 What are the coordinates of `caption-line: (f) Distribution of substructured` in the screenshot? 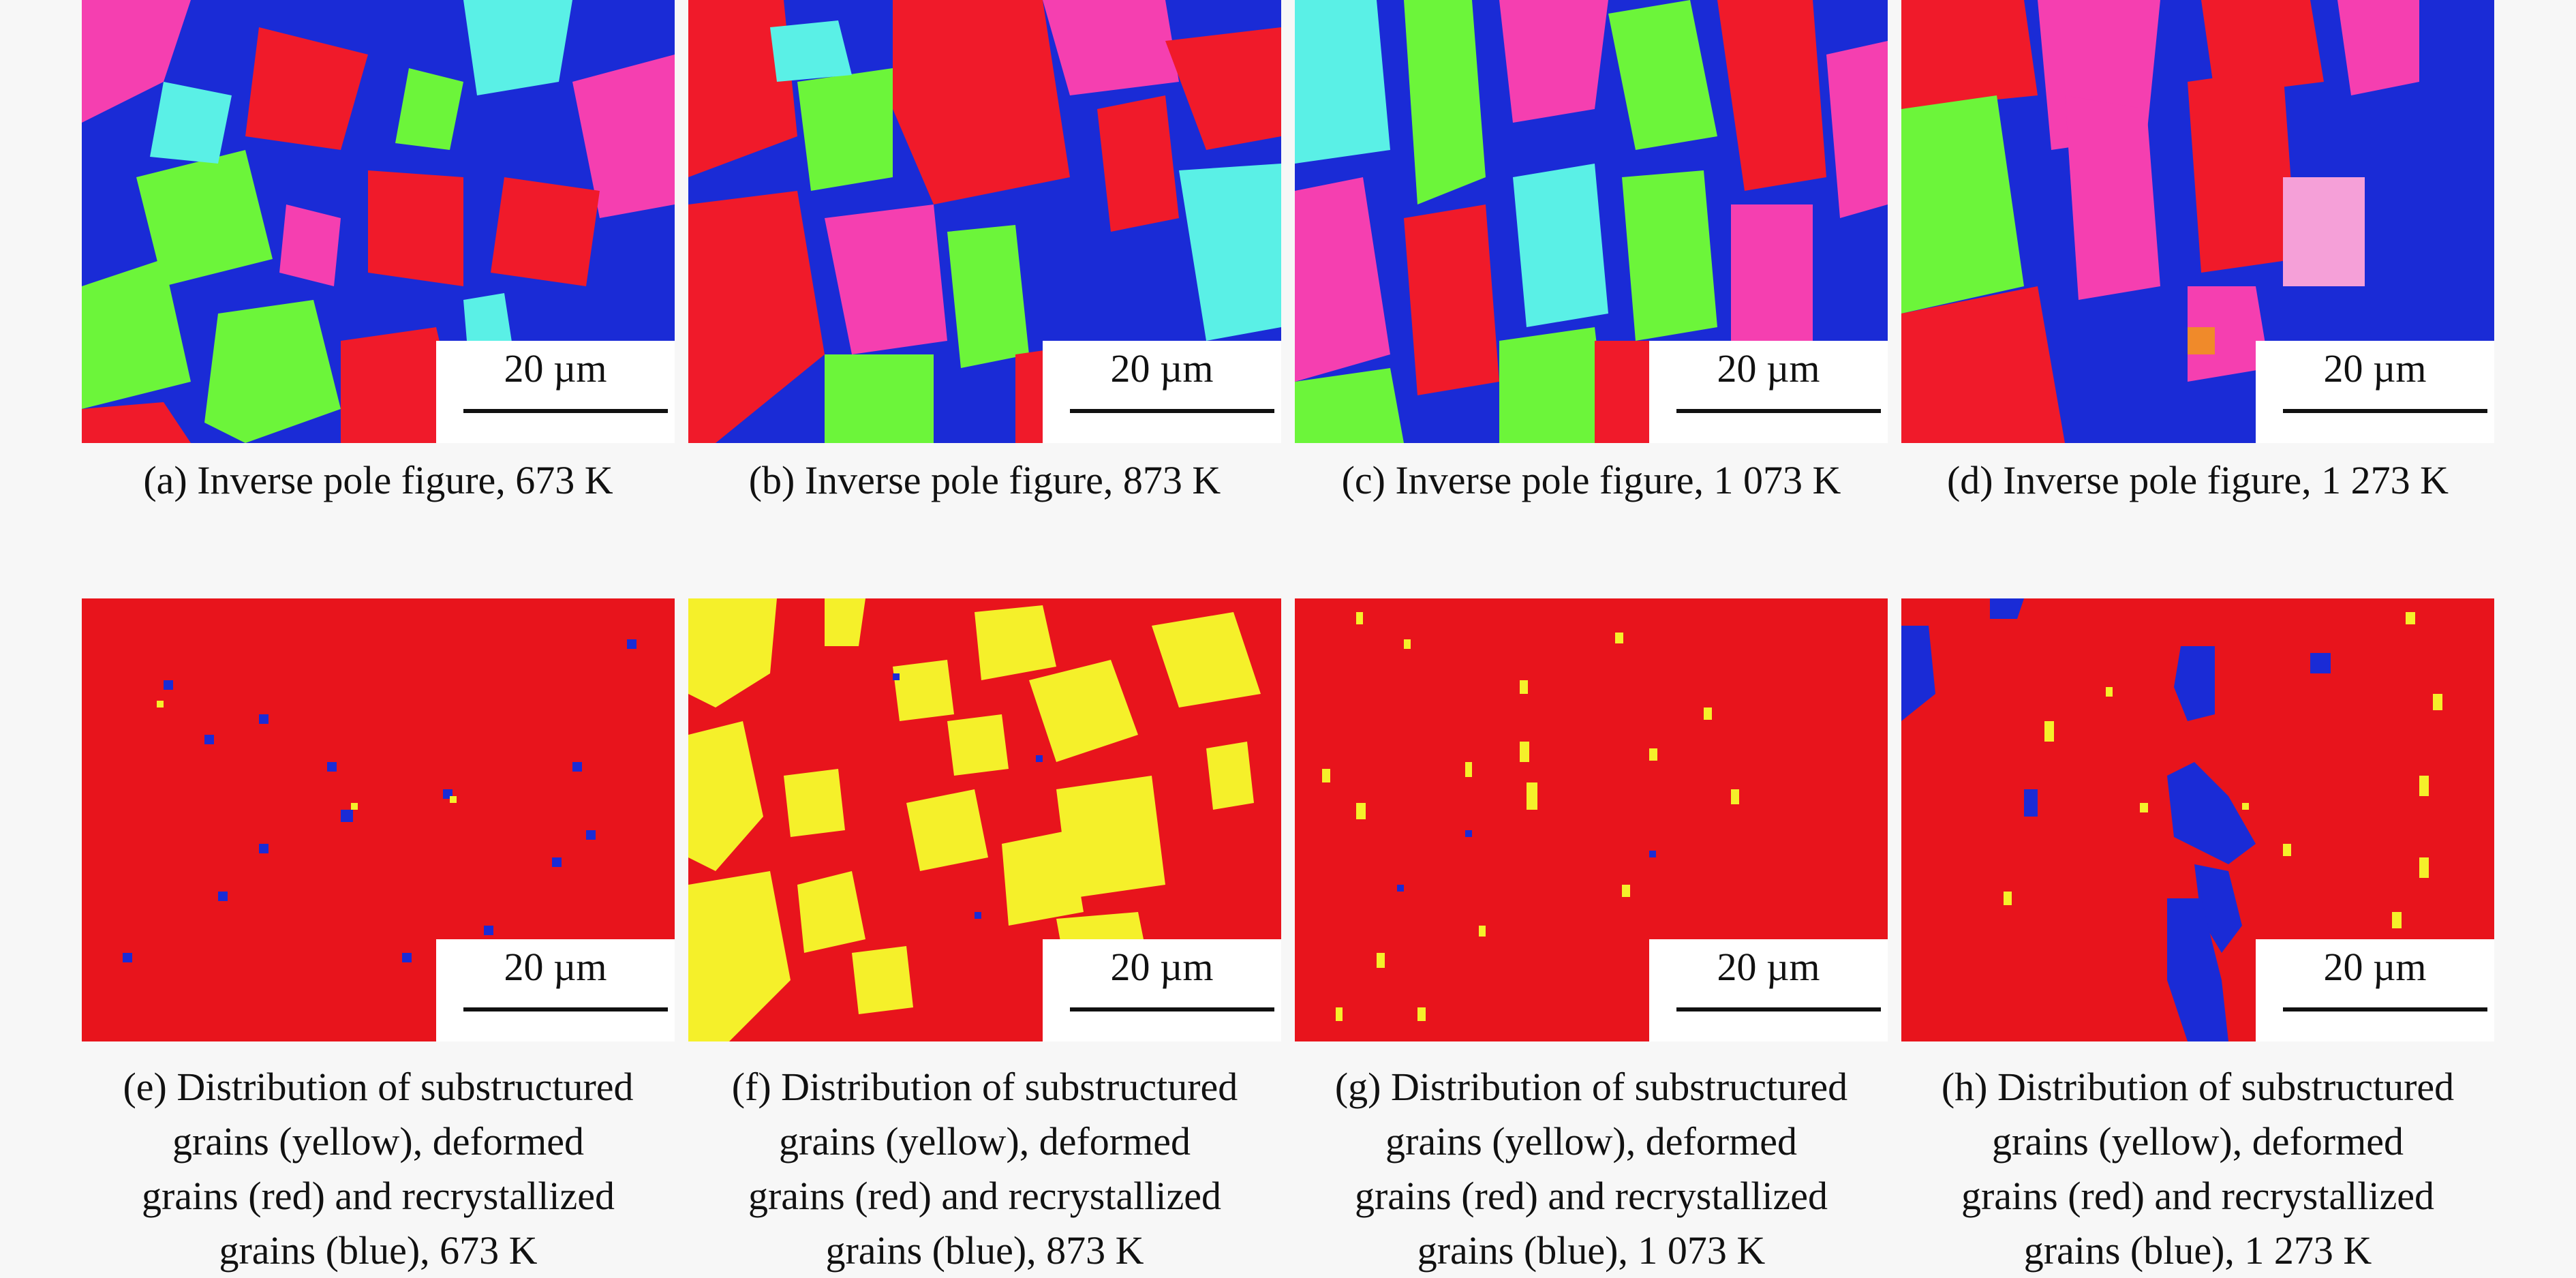 It's located at (984, 1087).